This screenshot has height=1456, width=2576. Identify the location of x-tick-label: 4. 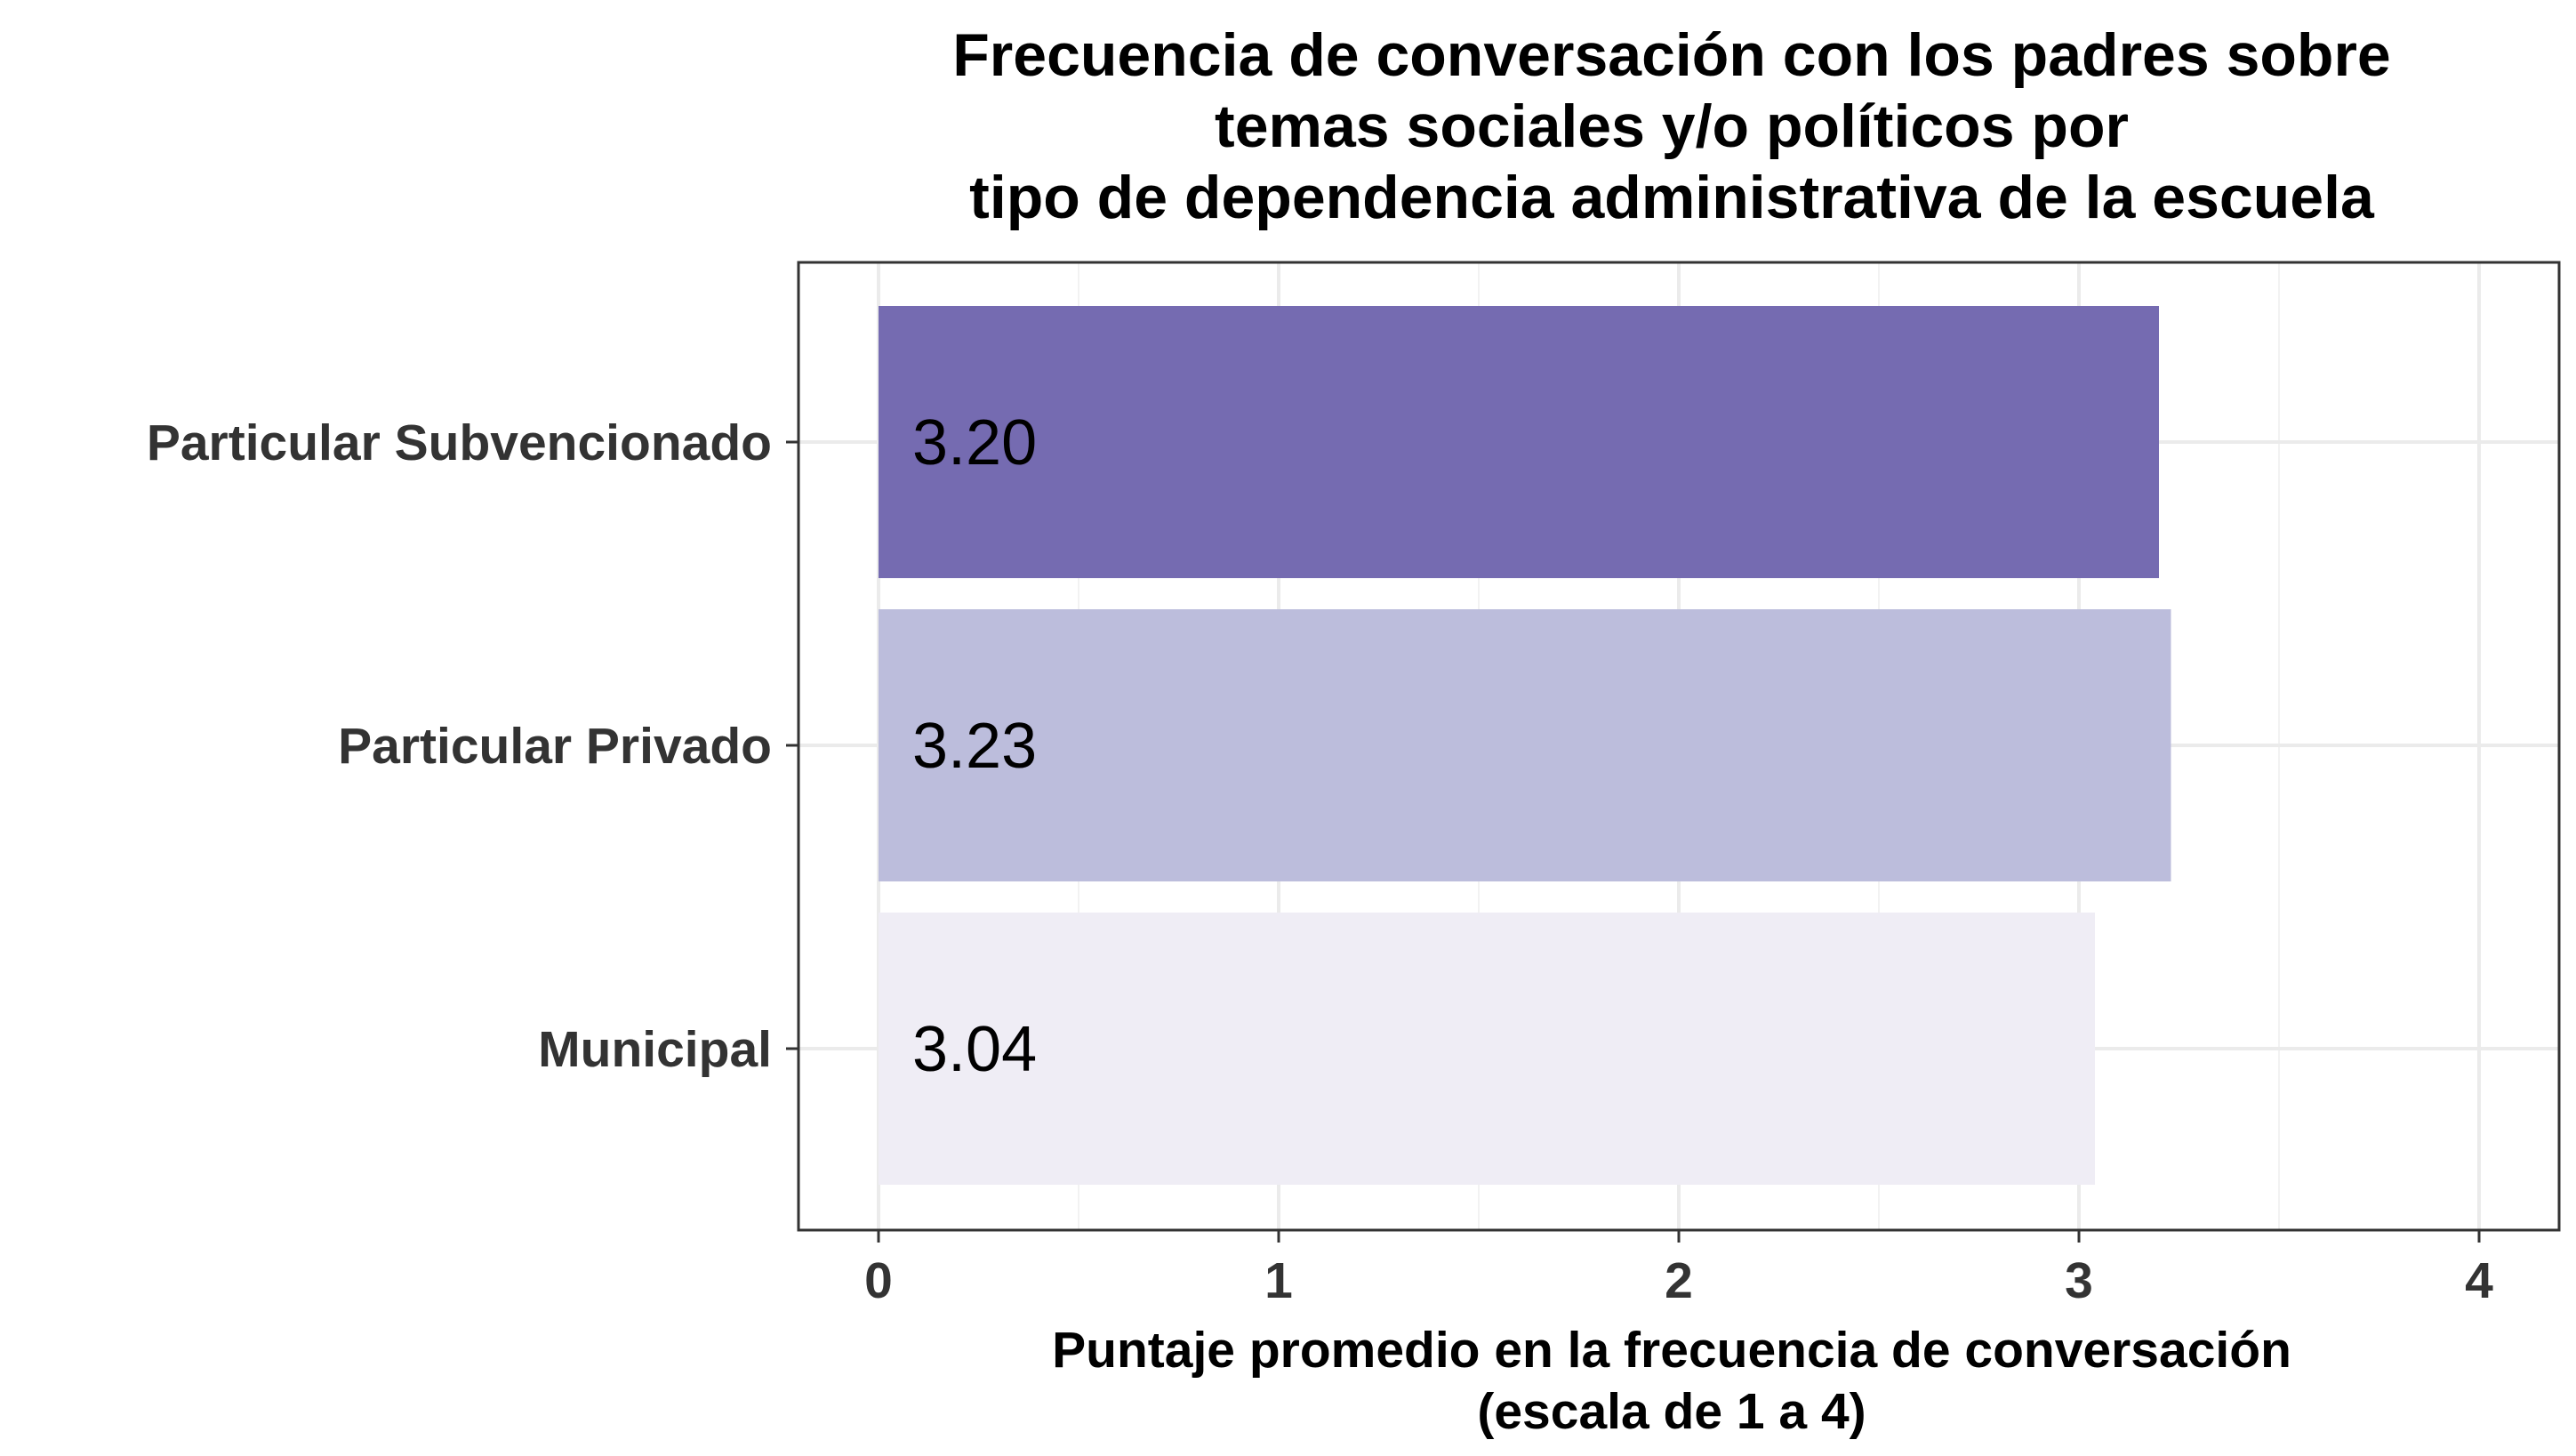
(2479, 1280).